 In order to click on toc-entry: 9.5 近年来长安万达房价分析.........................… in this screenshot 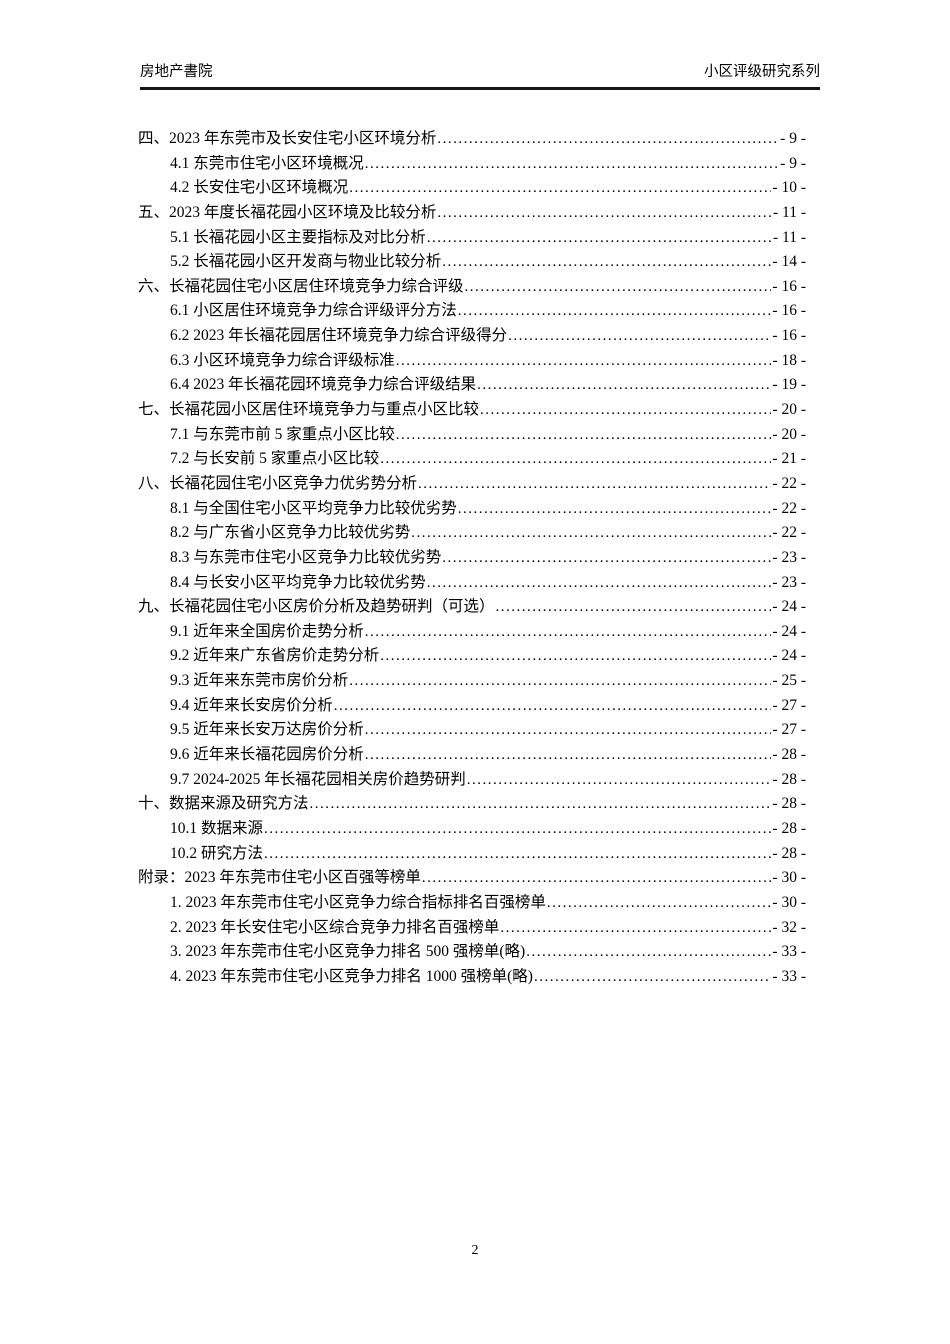, I will do `click(472, 729)`.